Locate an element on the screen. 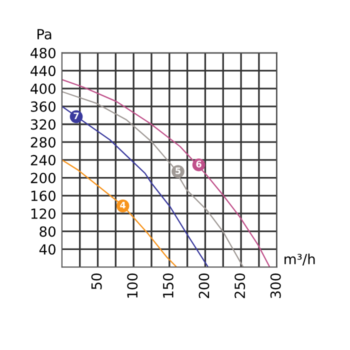  y-tick-label: 120 is located at coordinates (43, 213).